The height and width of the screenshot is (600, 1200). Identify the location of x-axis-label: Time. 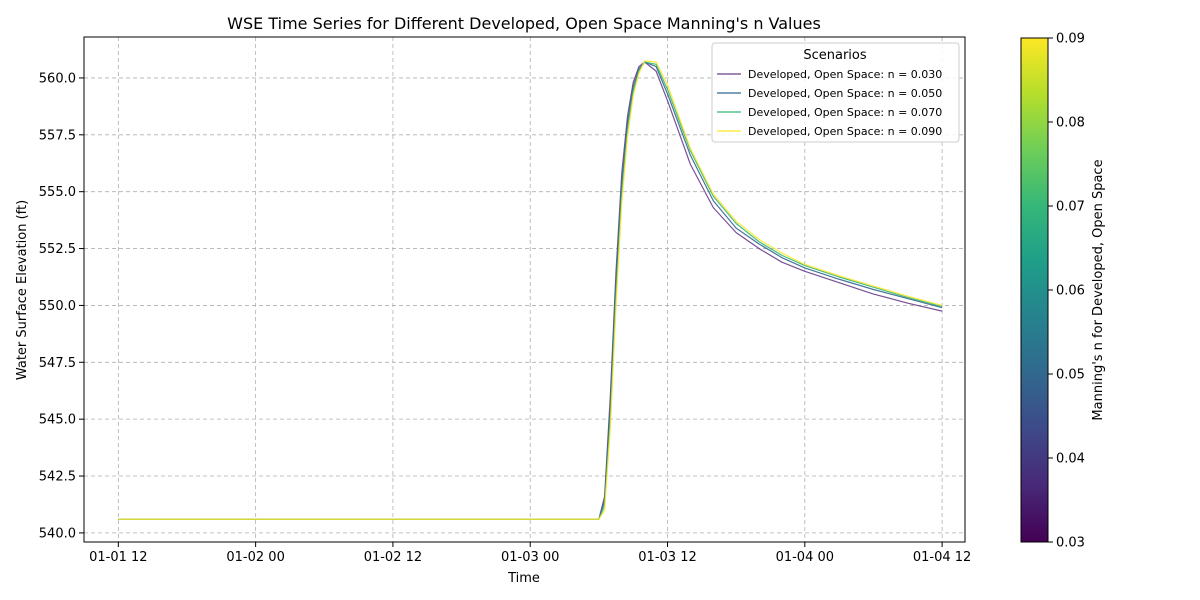
(523, 578).